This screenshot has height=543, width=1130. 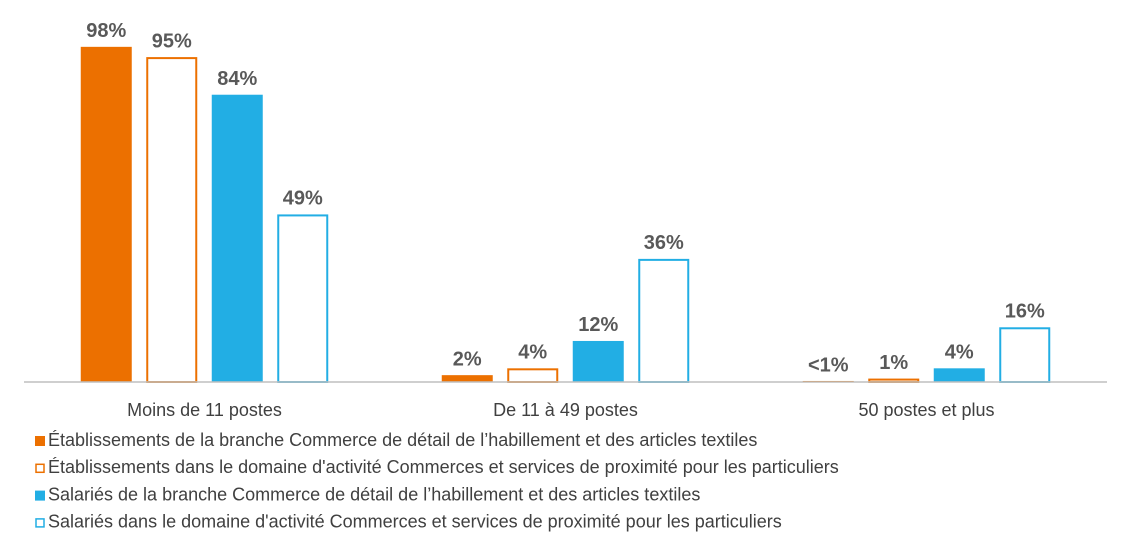 What do you see at coordinates (565, 410) in the screenshot?
I see `x-tick-label: De 11 à 49 postes` at bounding box center [565, 410].